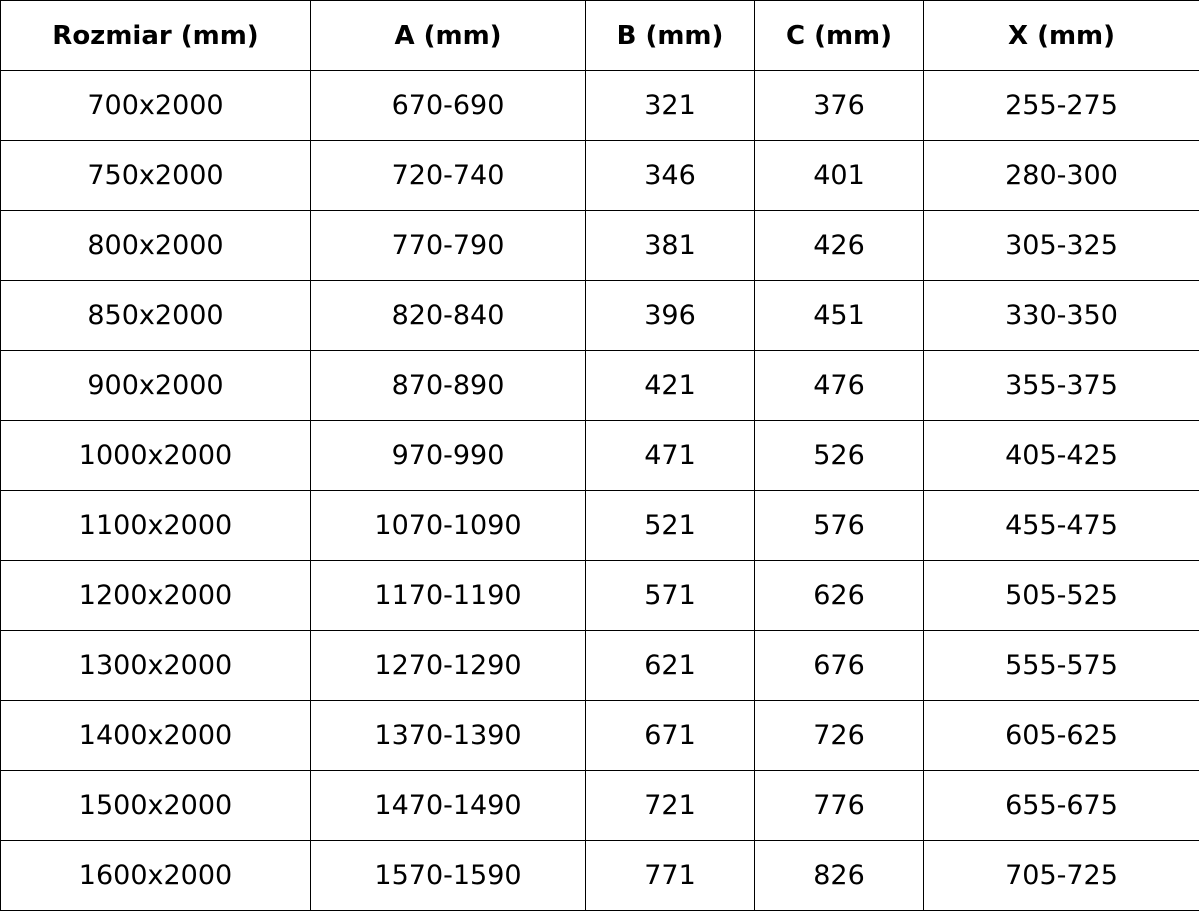  What do you see at coordinates (1061, 665) in the screenshot?
I see `cell-x: 555-575` at bounding box center [1061, 665].